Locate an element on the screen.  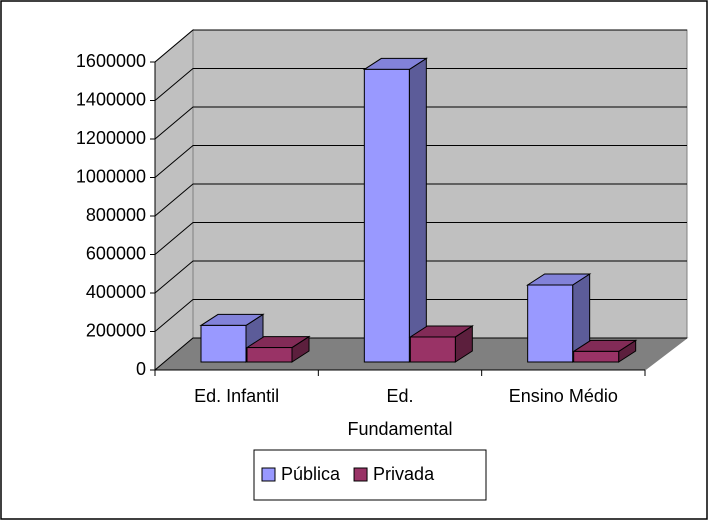
y-tick-label: 800000 is located at coordinates (116, 215).